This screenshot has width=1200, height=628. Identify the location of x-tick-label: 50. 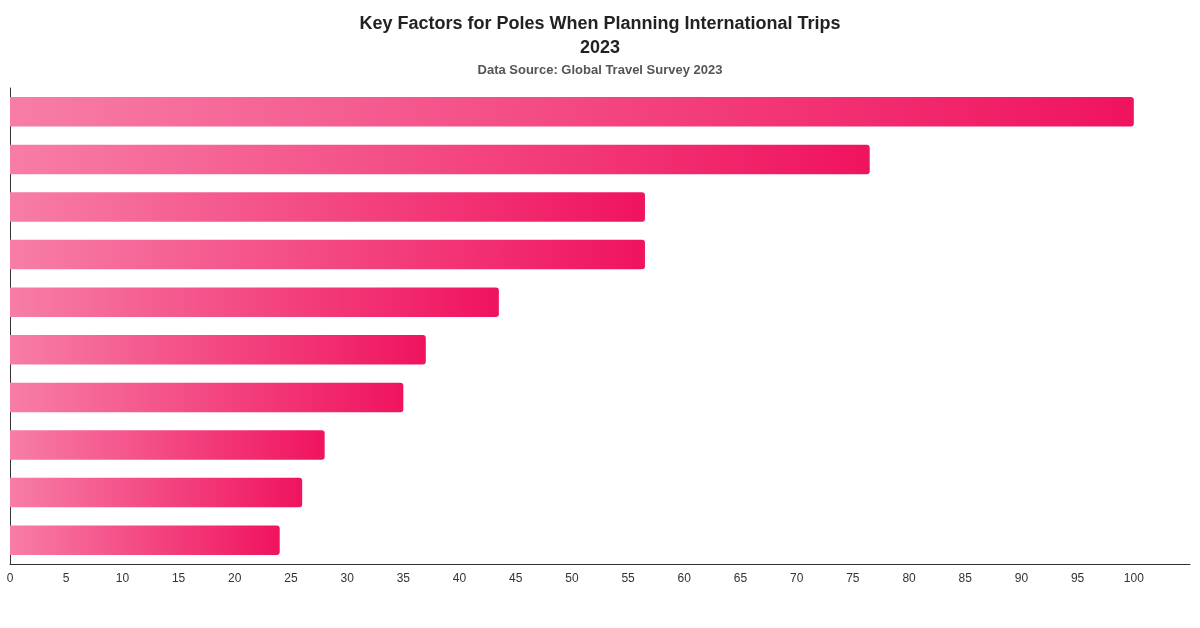
(572, 578).